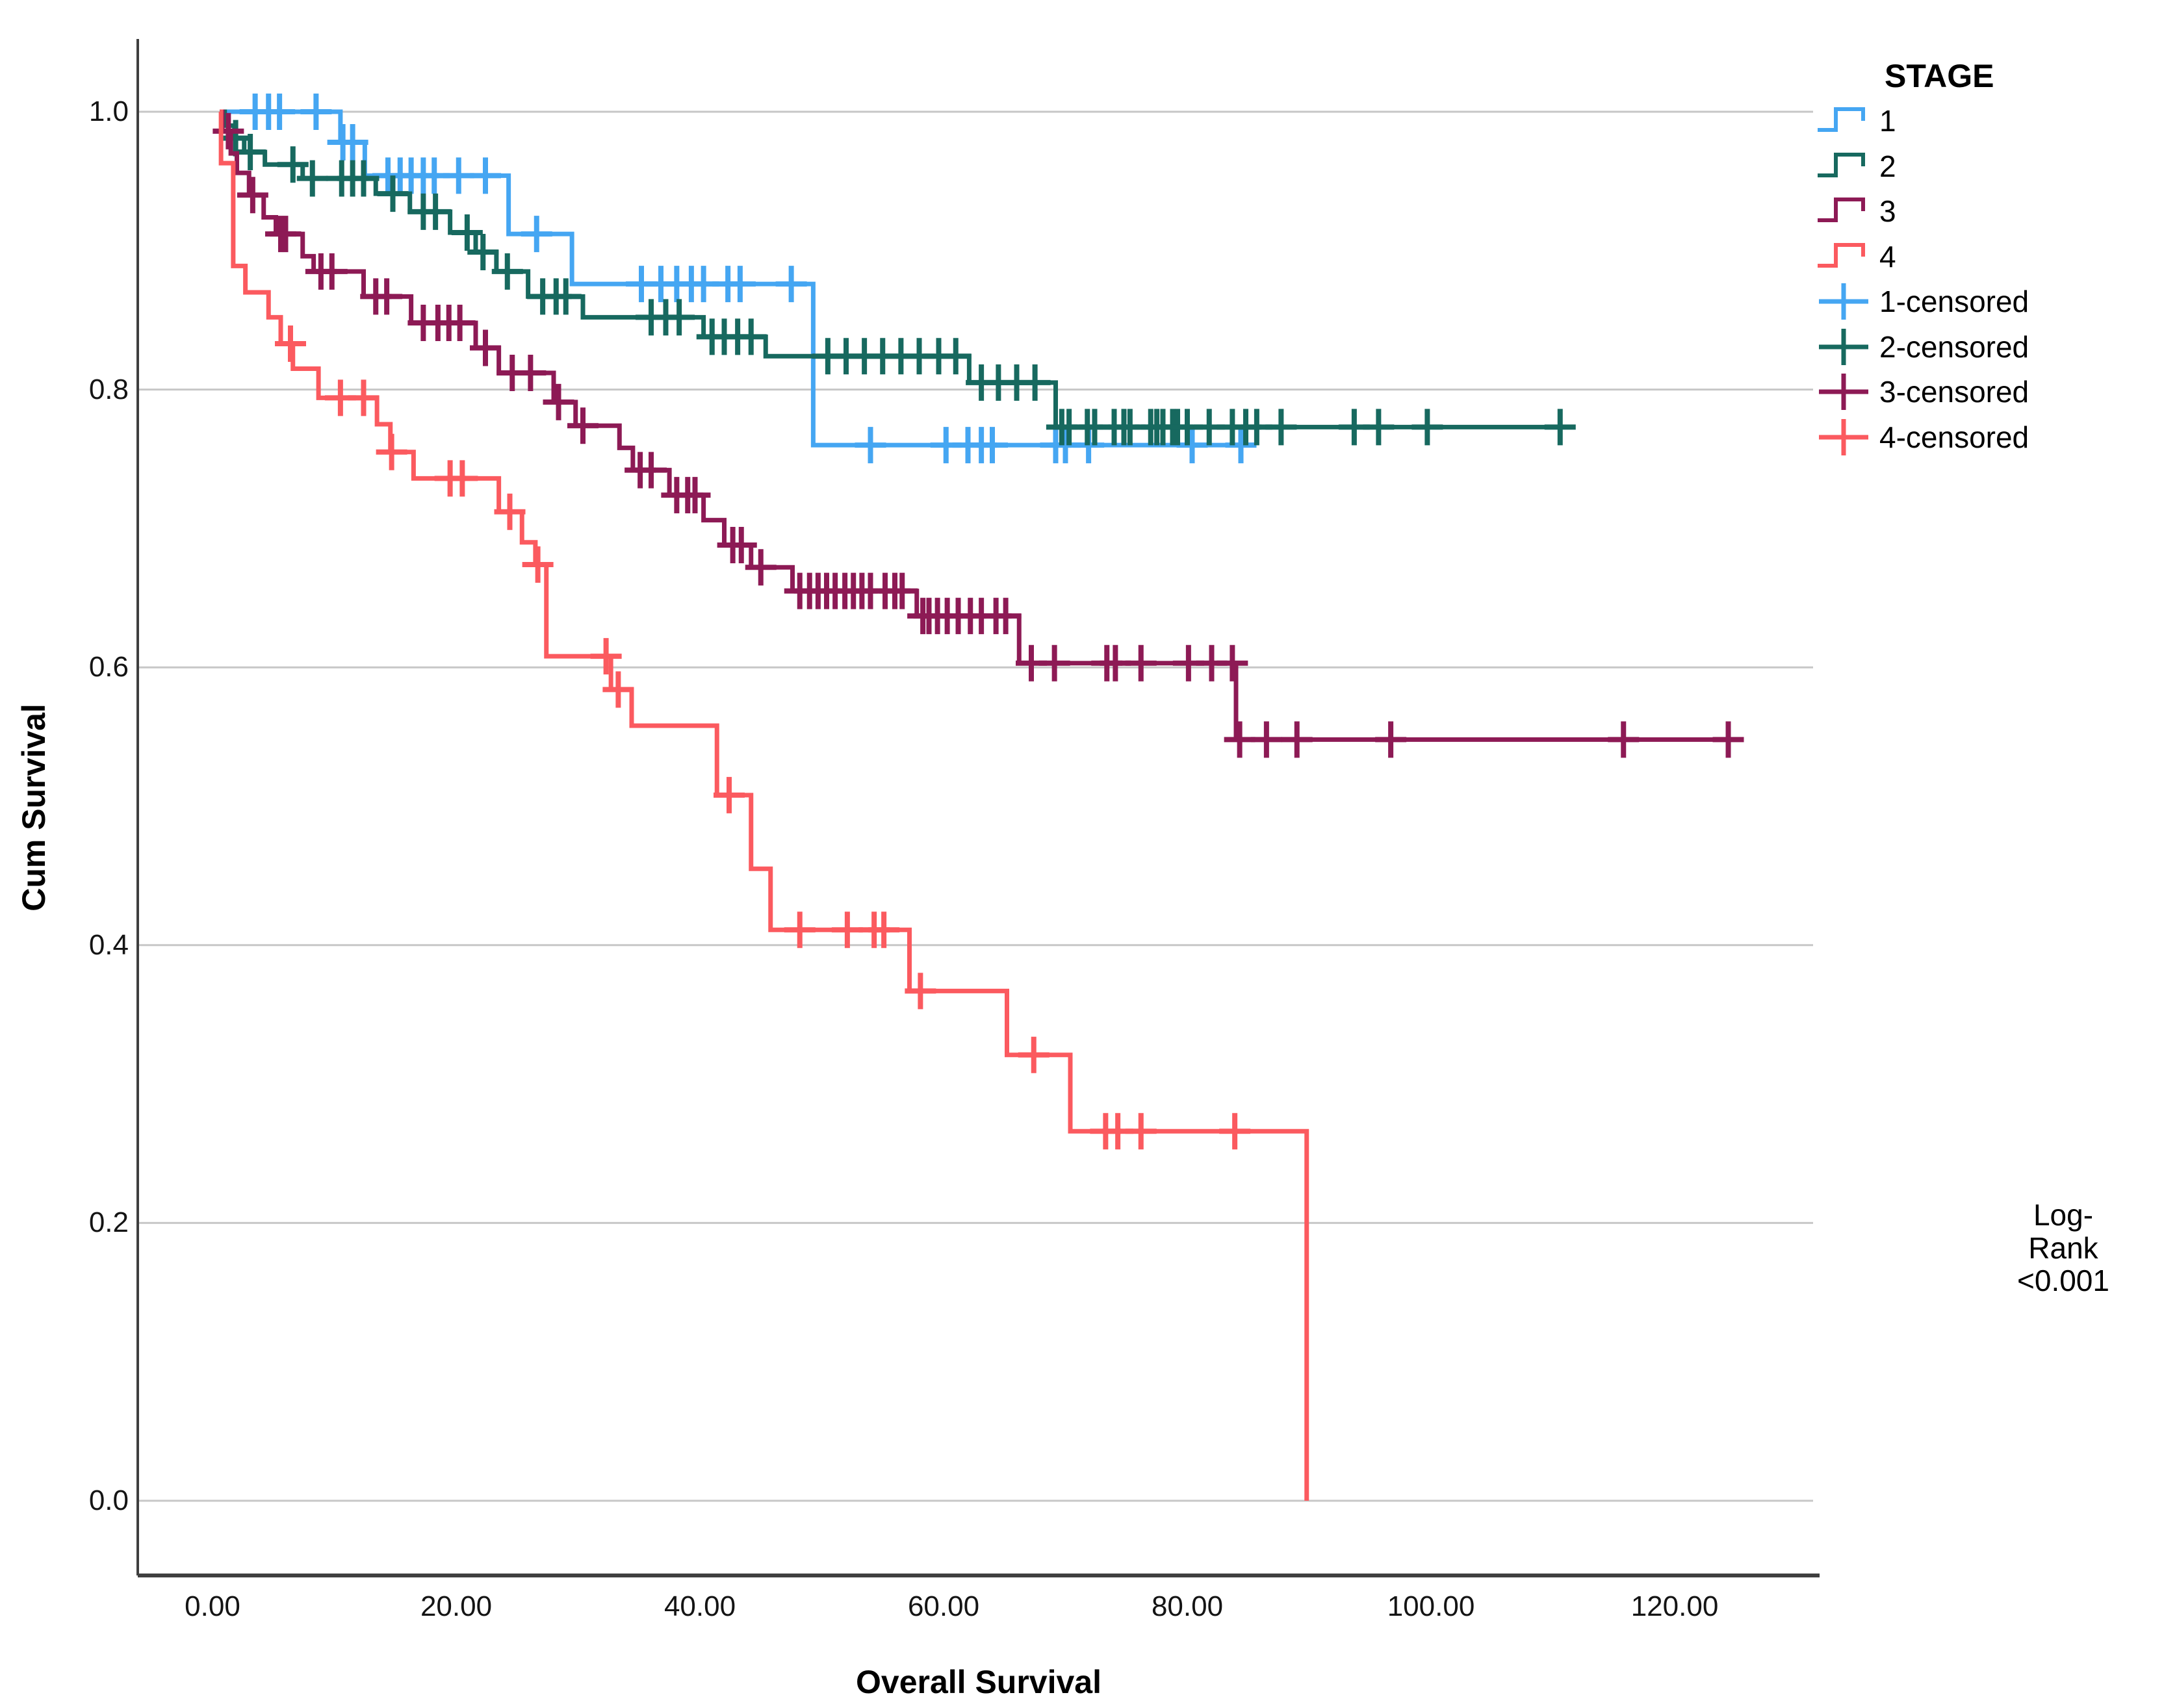  Describe the element at coordinates (456, 1606) in the screenshot. I see `x-tick-label-20.00: 20.00` at that location.